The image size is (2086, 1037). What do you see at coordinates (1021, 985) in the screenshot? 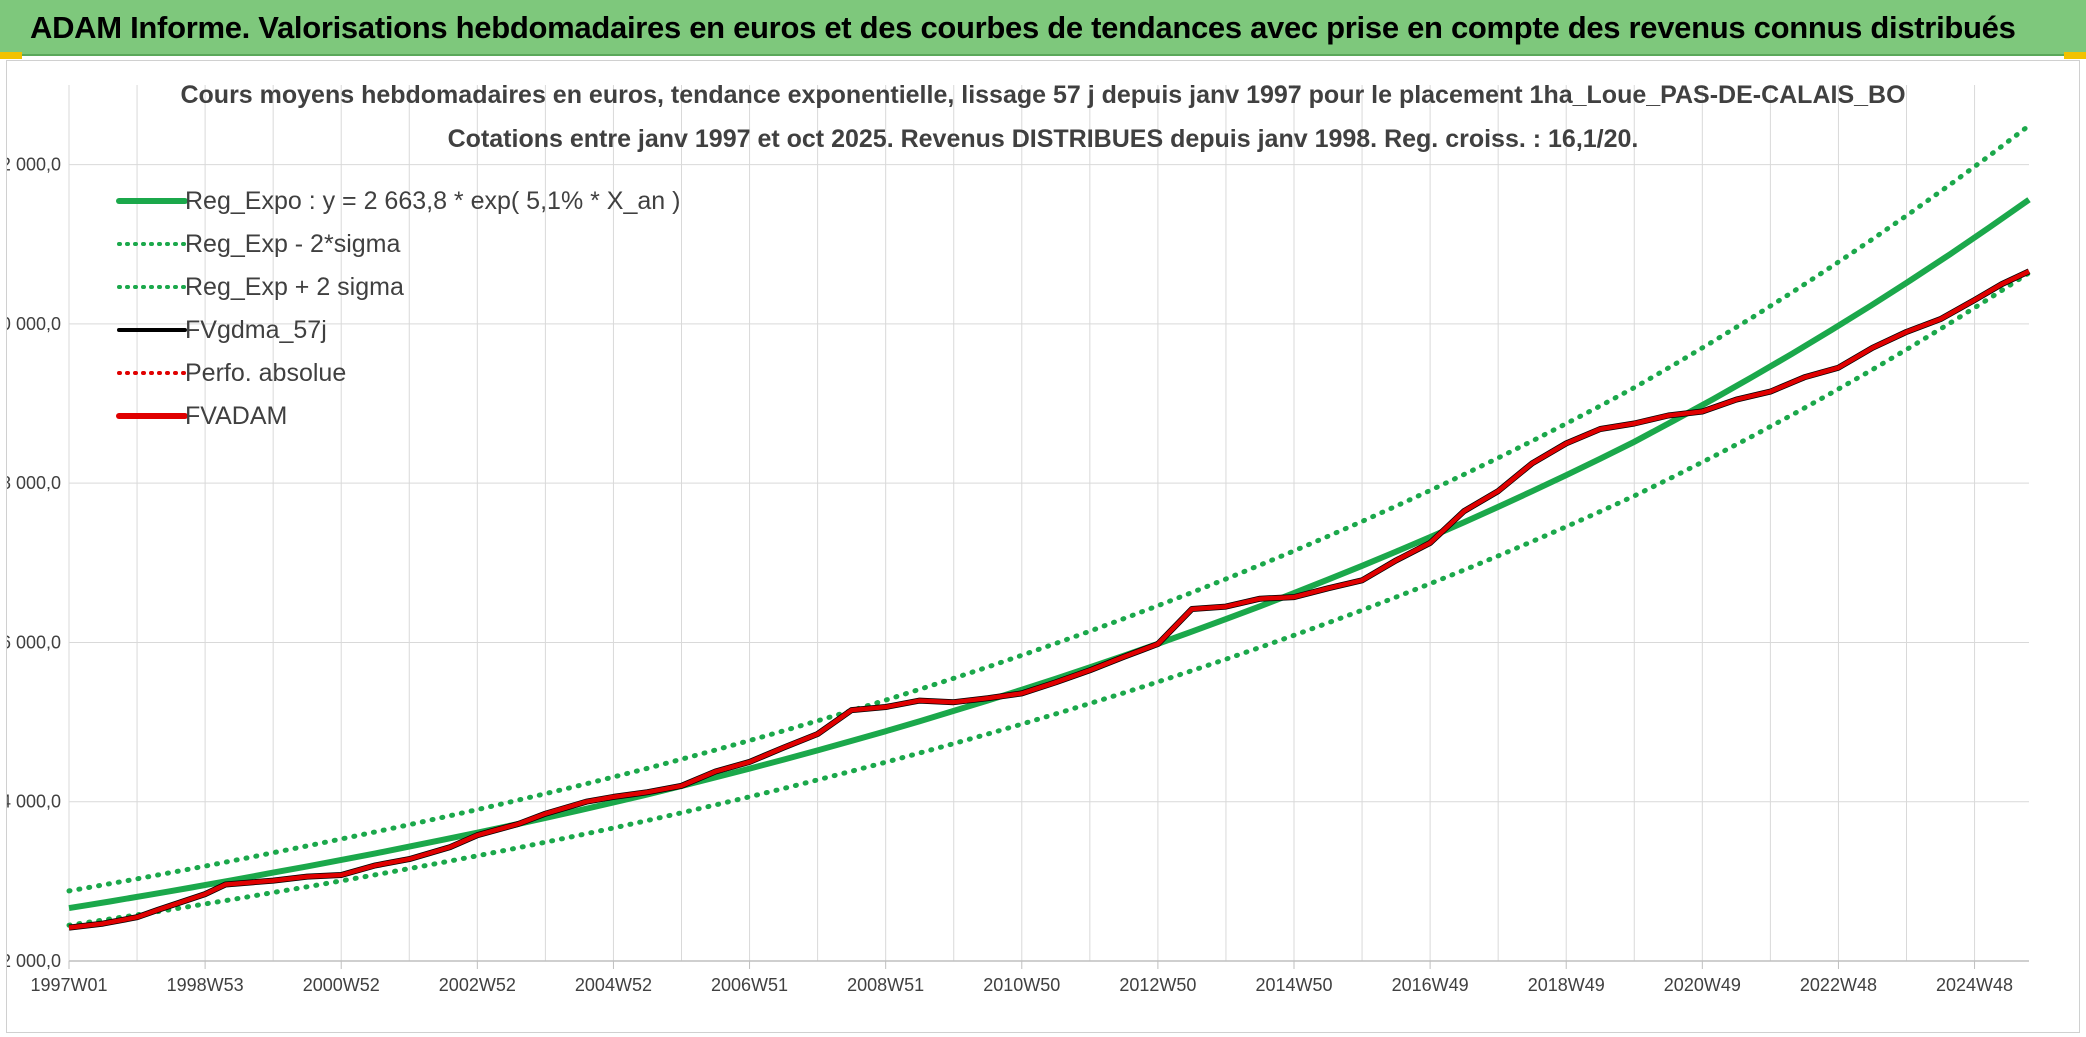
I see `x-tick-label: 2010W50` at bounding box center [1021, 985].